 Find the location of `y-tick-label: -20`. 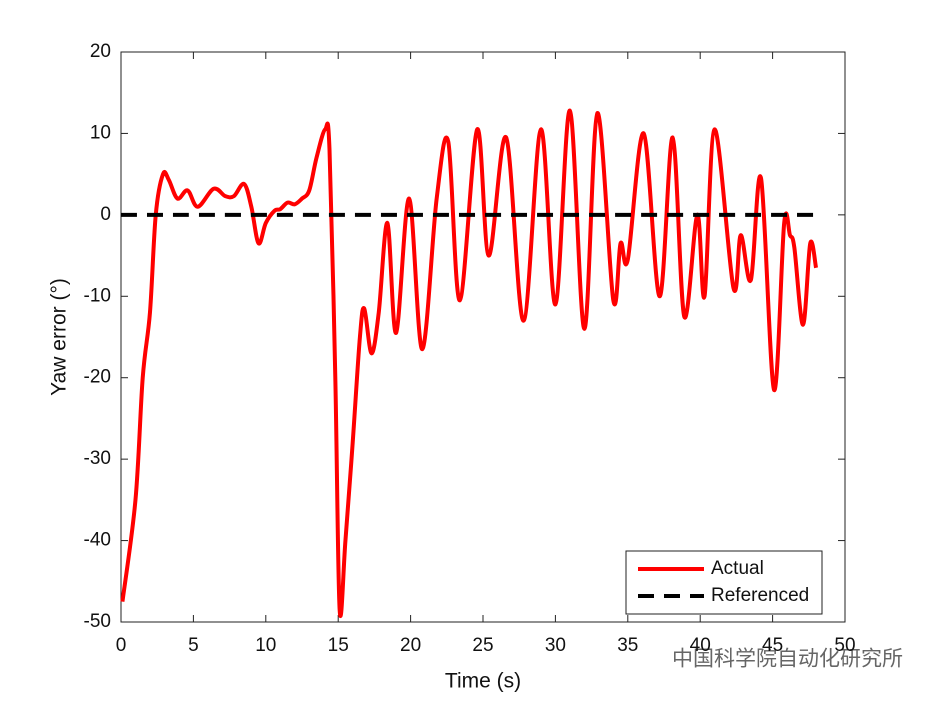

y-tick-label: -20 is located at coordinates (97, 377).